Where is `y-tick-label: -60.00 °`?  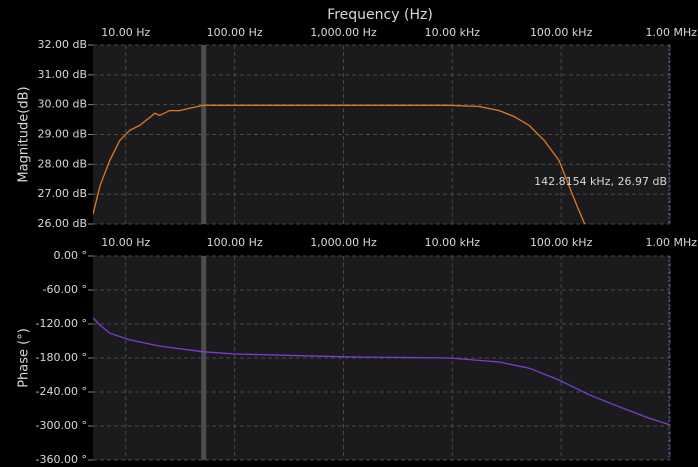
y-tick-label: -60.00 ° is located at coordinates (65, 289).